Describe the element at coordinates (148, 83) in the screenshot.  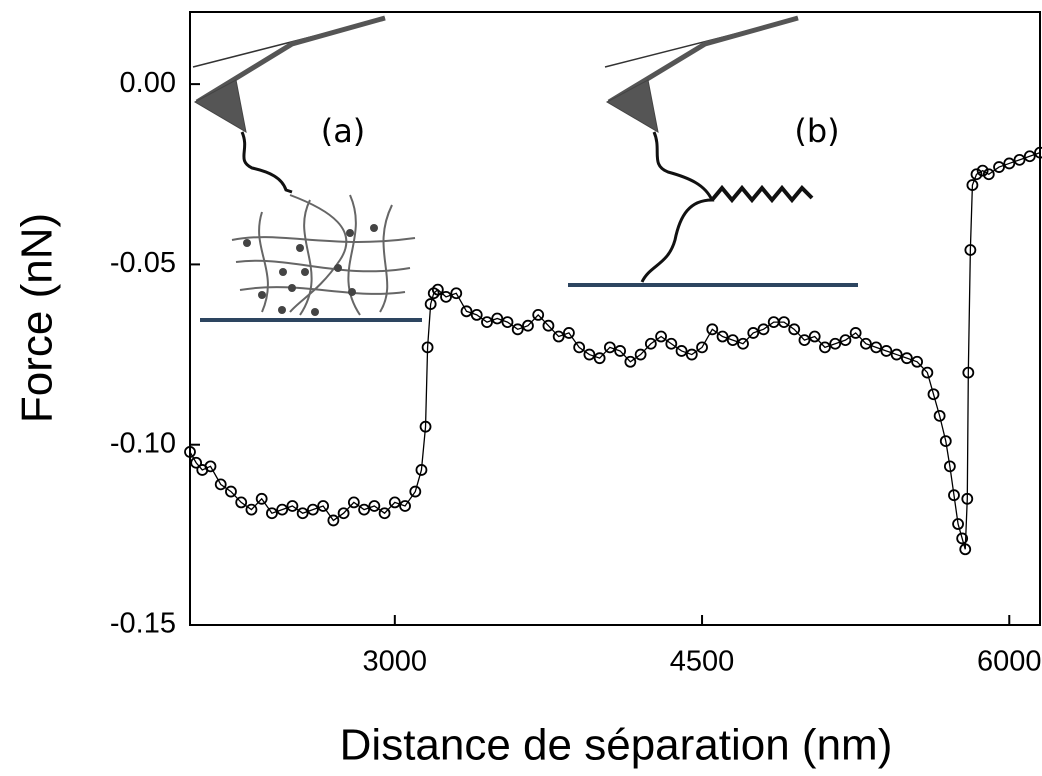
I see `y-tick-label: 0.00` at that location.